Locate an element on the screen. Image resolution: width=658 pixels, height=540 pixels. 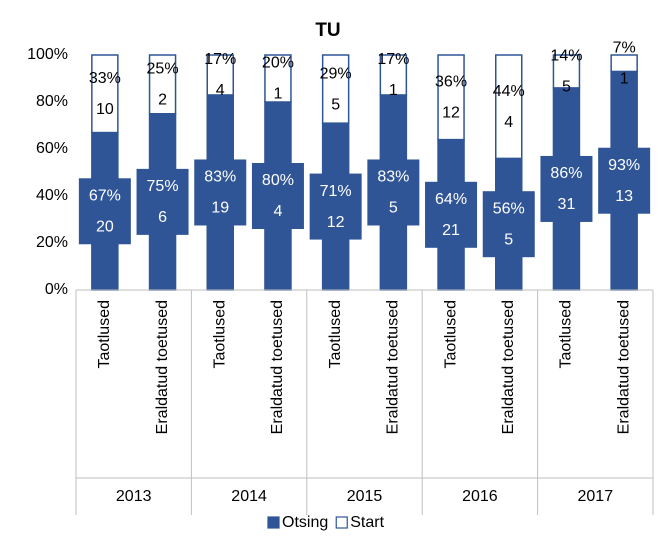
group-label: 2013 is located at coordinates (134, 496).